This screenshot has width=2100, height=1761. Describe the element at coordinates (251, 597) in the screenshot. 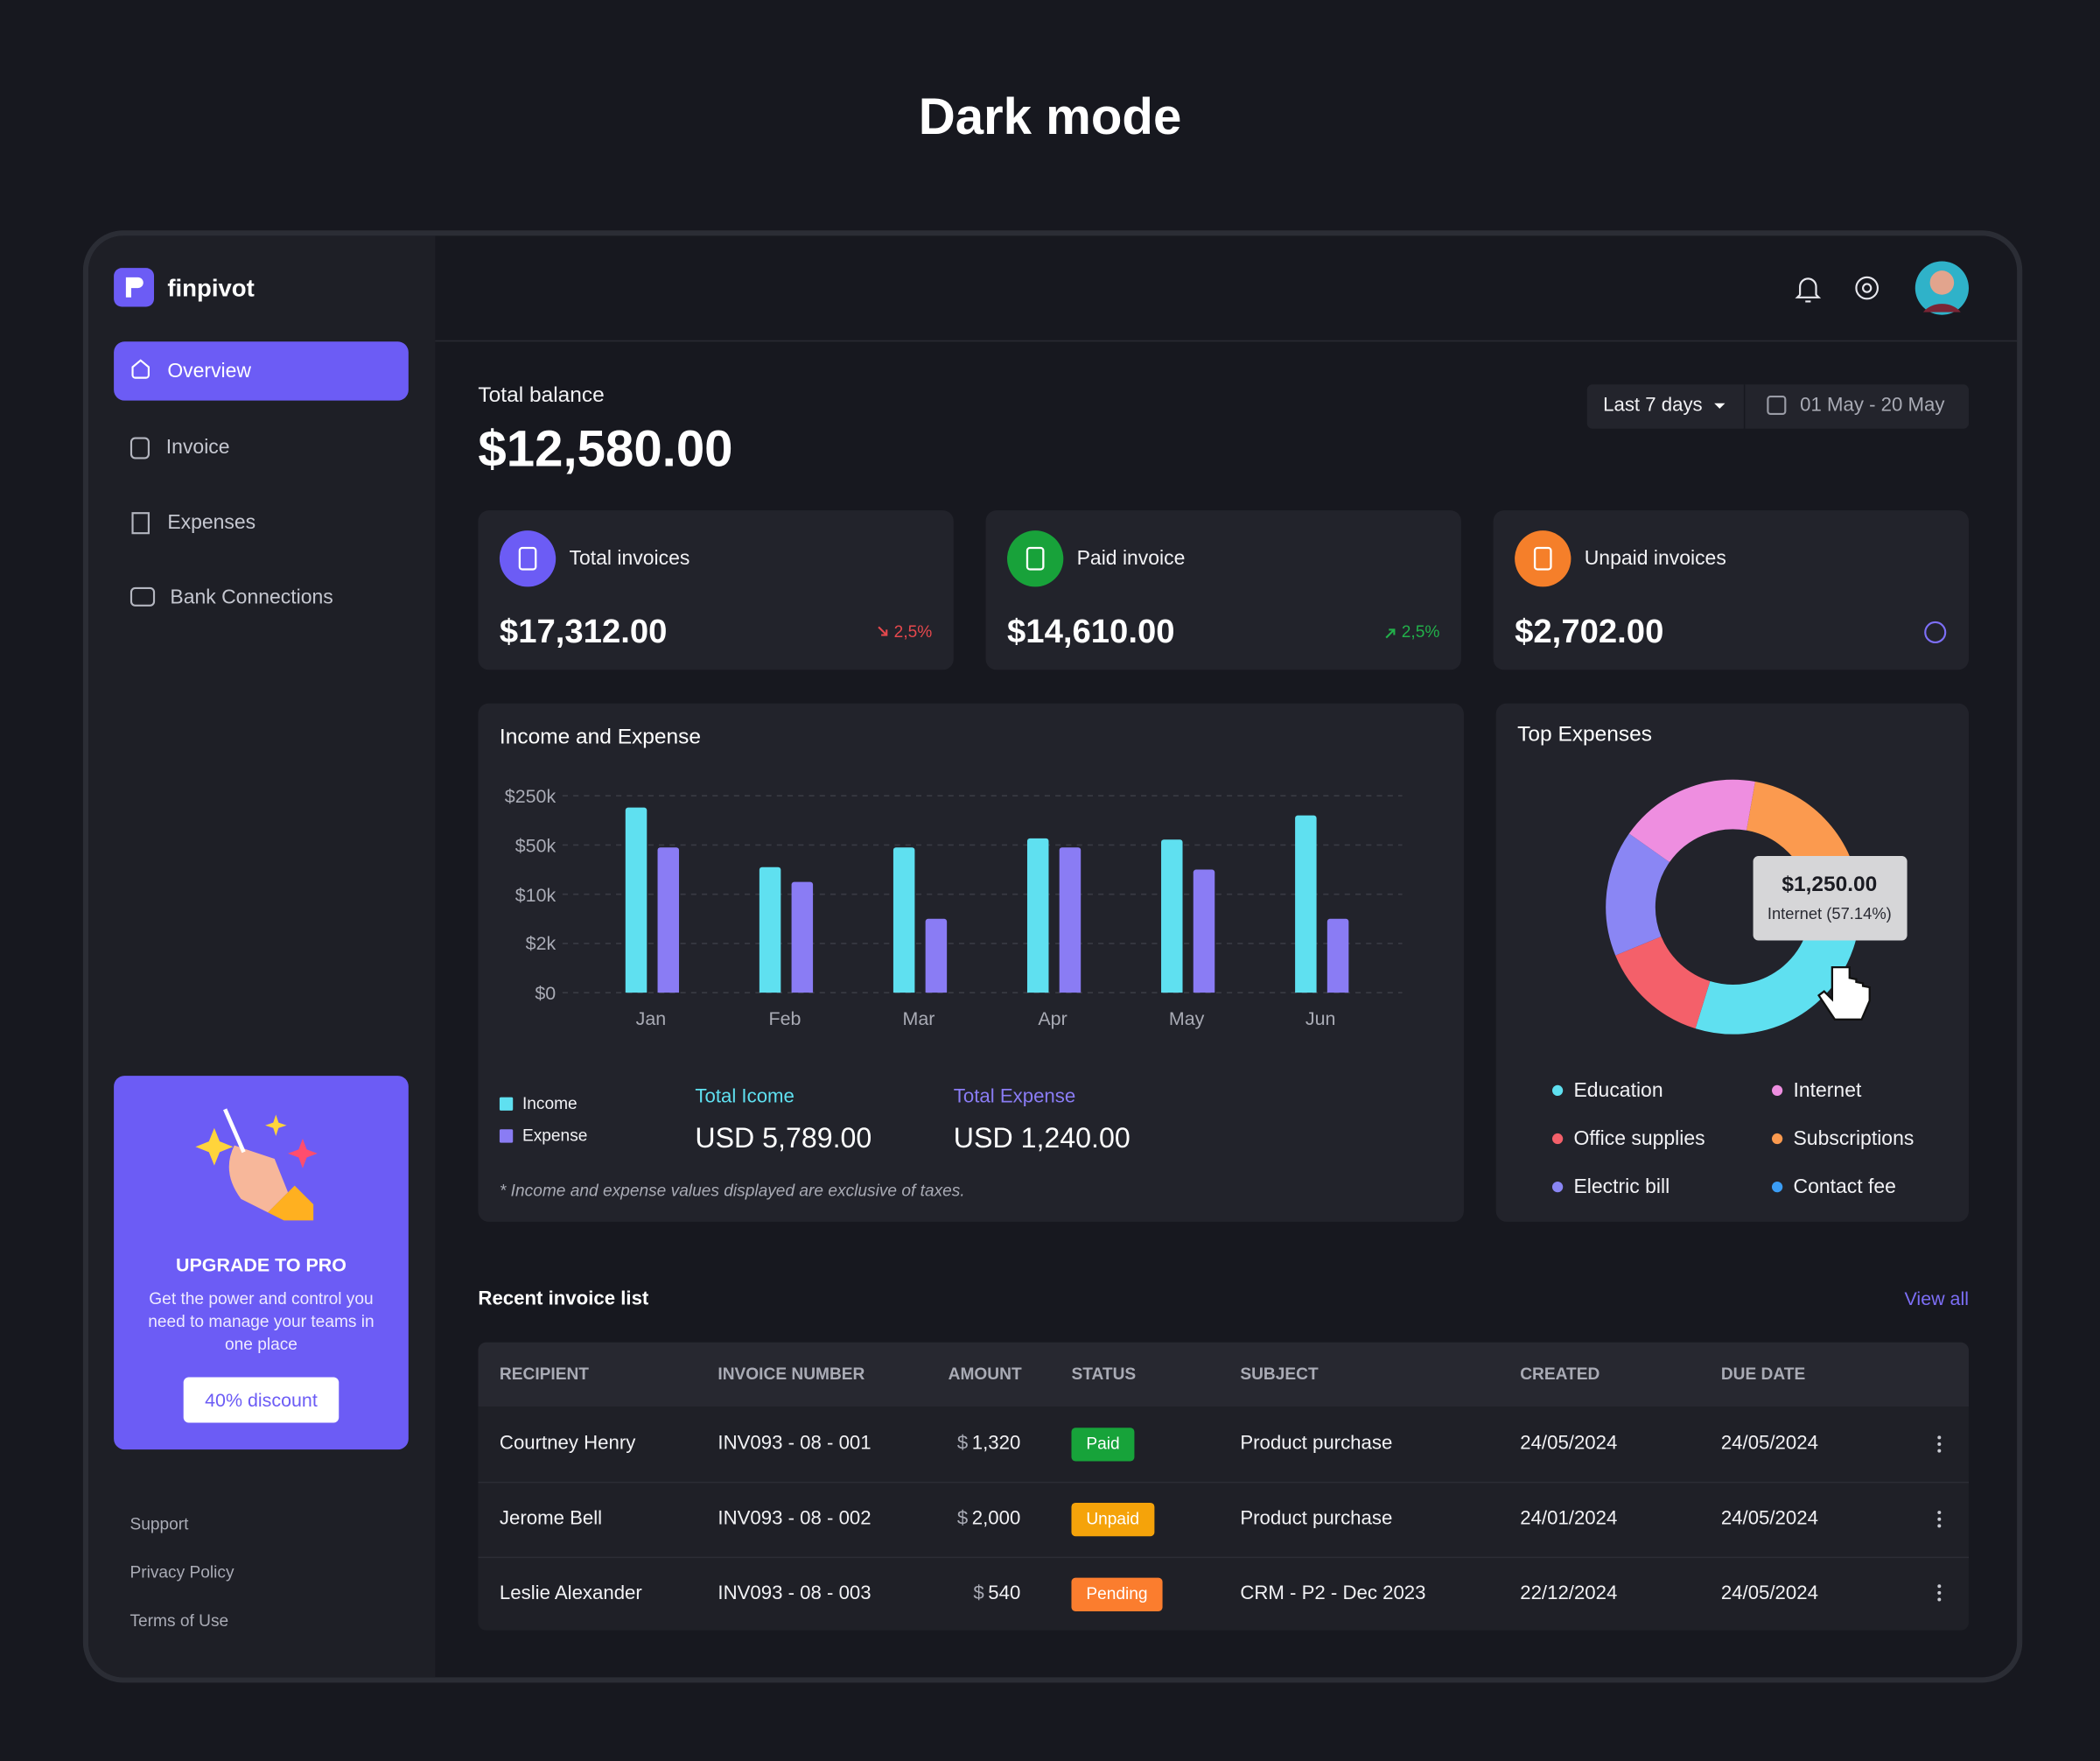

I see `nav-item: Bank Connections` at that location.